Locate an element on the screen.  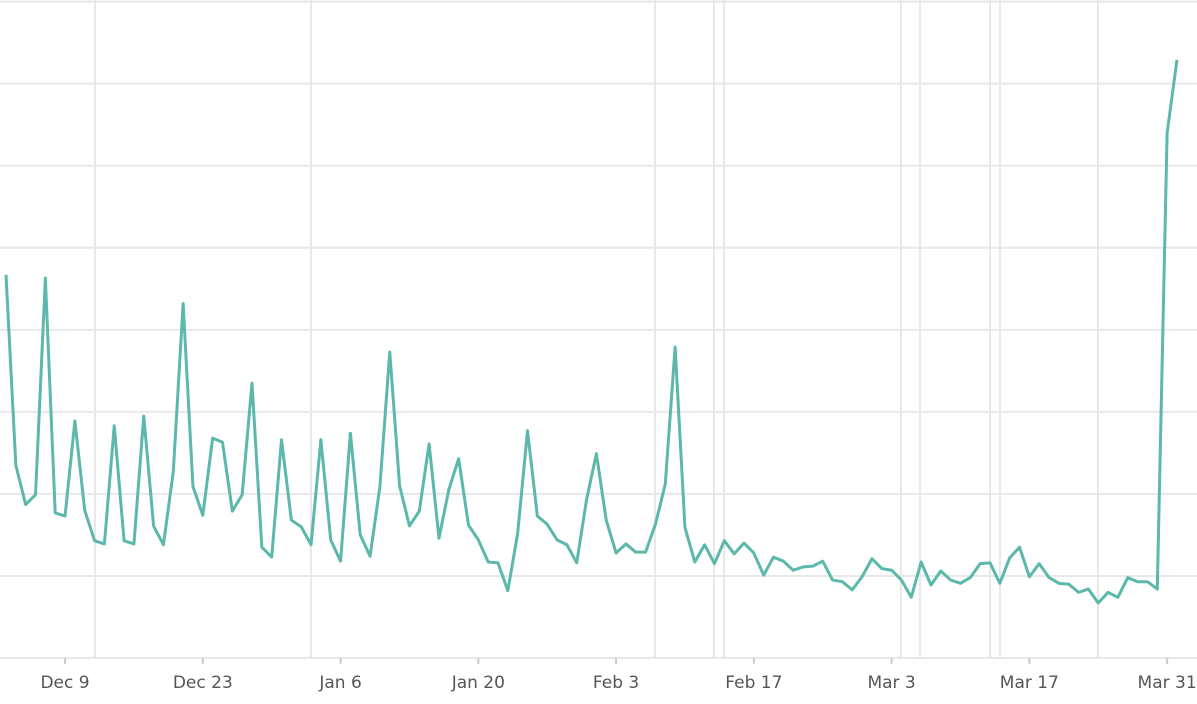
x-tick-label: Mar 17 is located at coordinates (1029, 683).